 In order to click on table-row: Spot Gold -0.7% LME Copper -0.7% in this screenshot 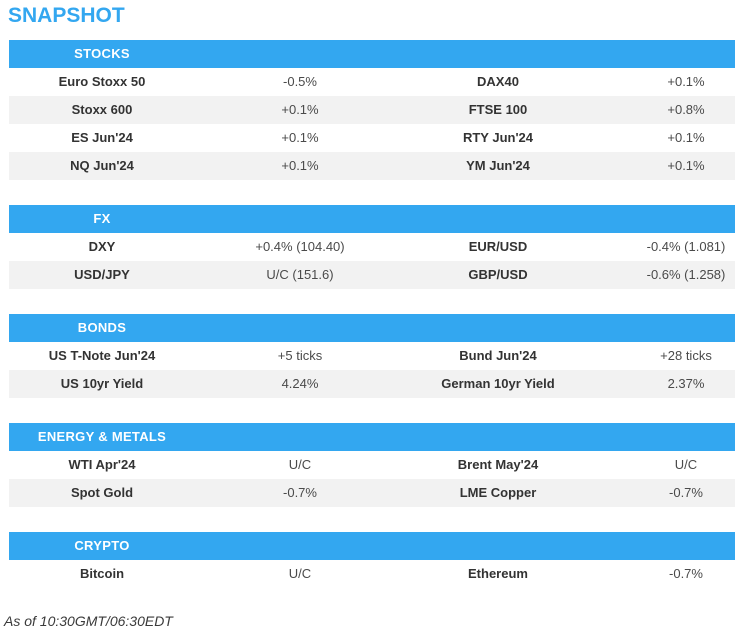, I will do `click(372, 493)`.